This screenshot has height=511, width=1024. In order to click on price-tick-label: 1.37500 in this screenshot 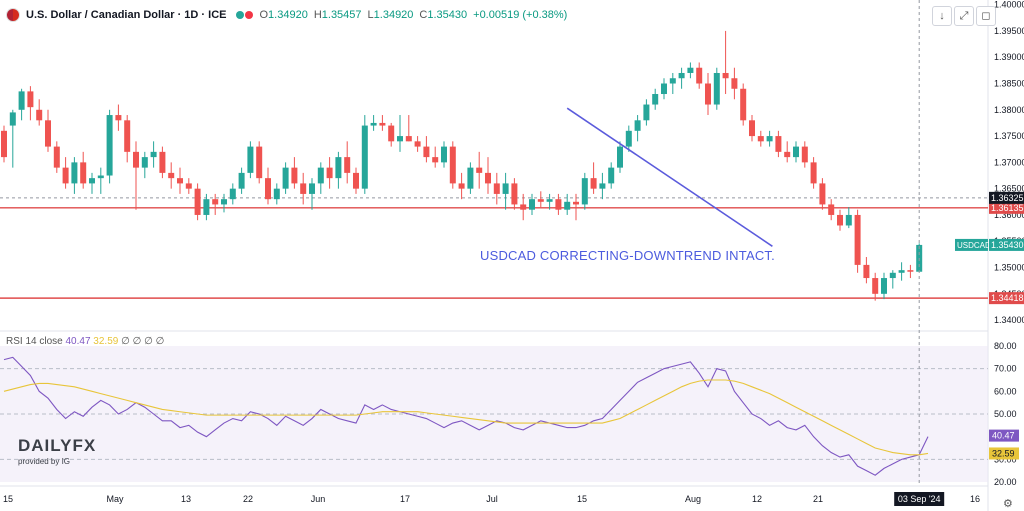, I will do `click(1009, 136)`.